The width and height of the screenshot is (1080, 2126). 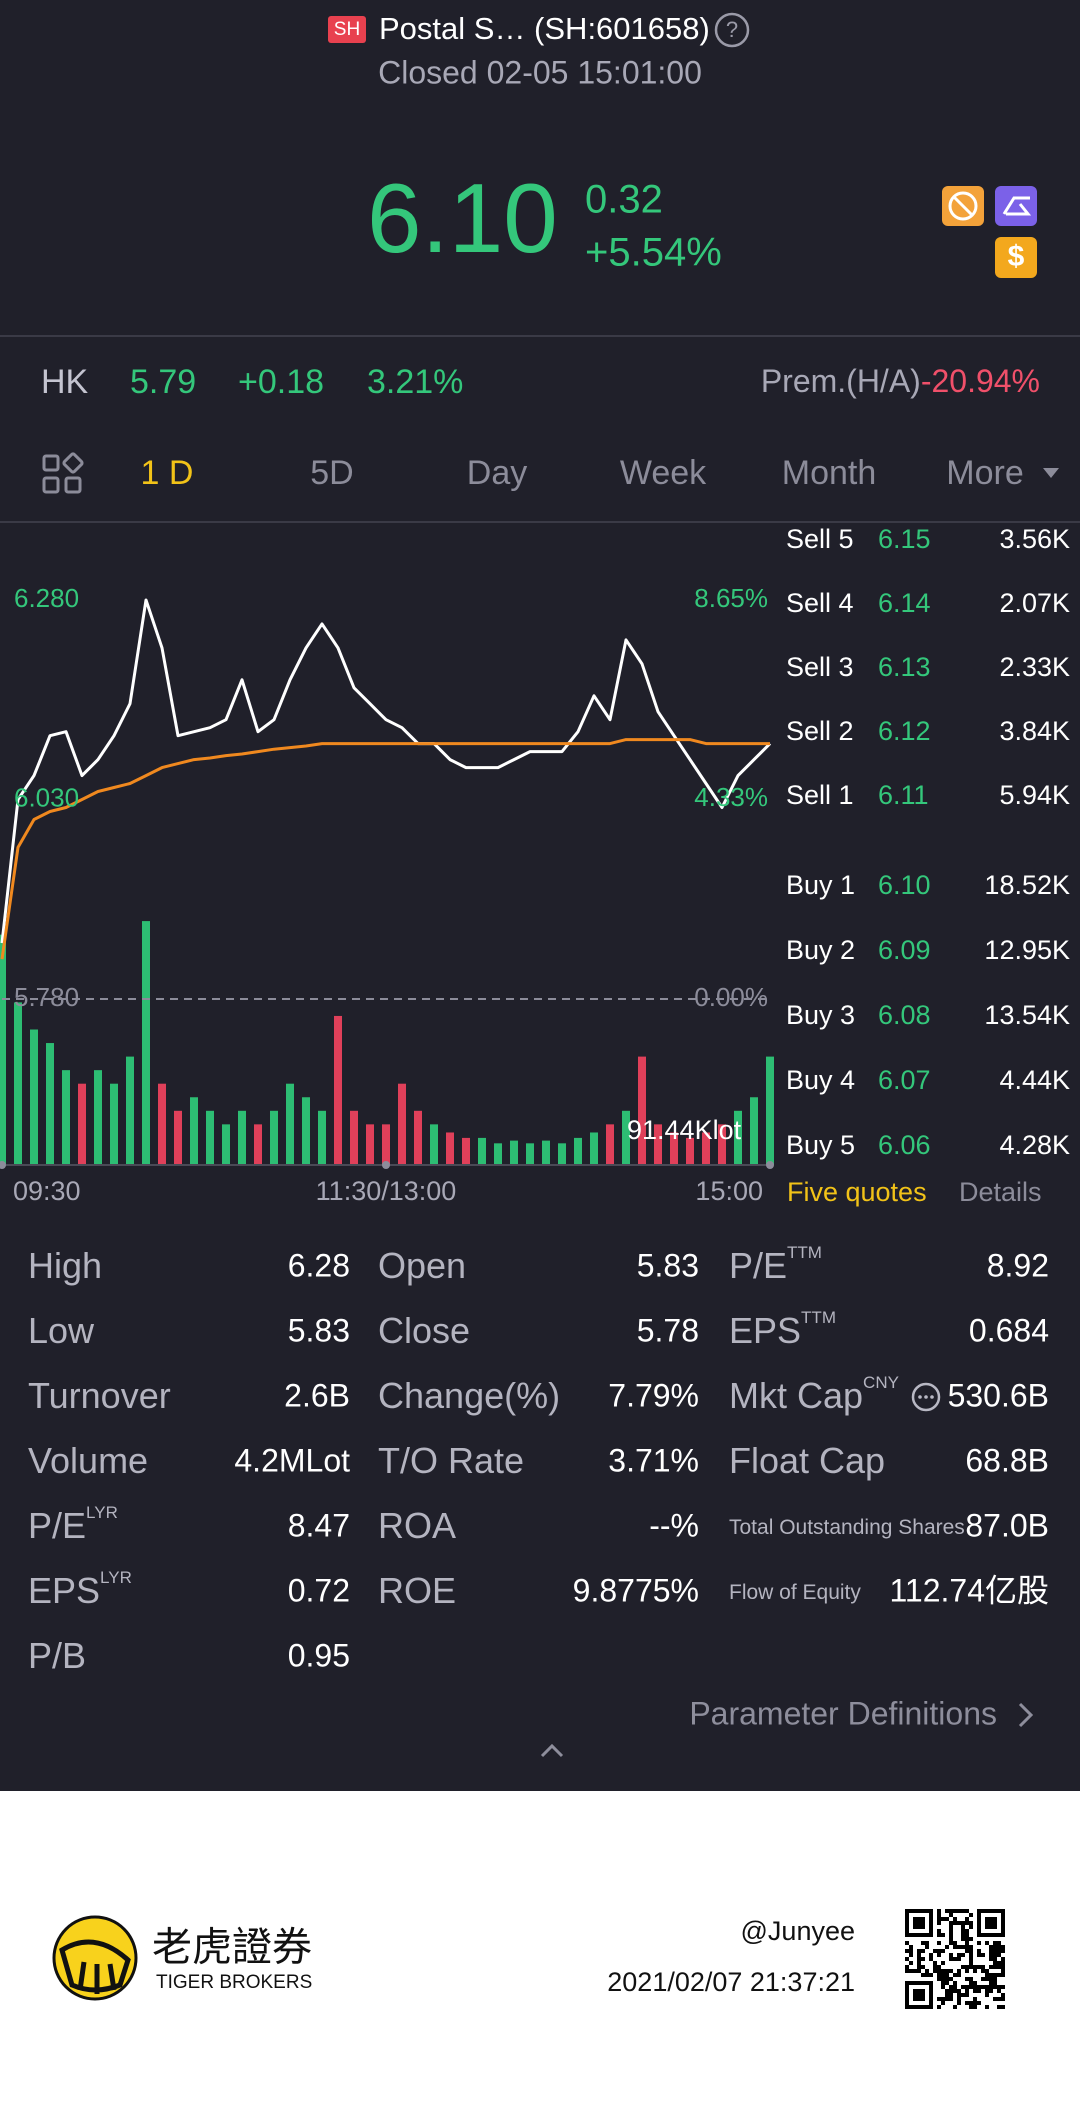 What do you see at coordinates (1034, 1080) in the screenshot?
I see `buy-size: 4.44K` at bounding box center [1034, 1080].